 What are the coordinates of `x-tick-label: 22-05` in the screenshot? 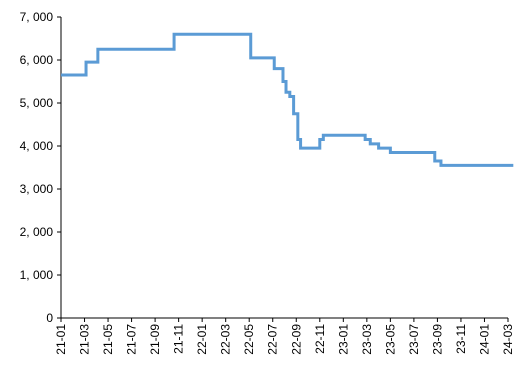 It's located at (249, 339).